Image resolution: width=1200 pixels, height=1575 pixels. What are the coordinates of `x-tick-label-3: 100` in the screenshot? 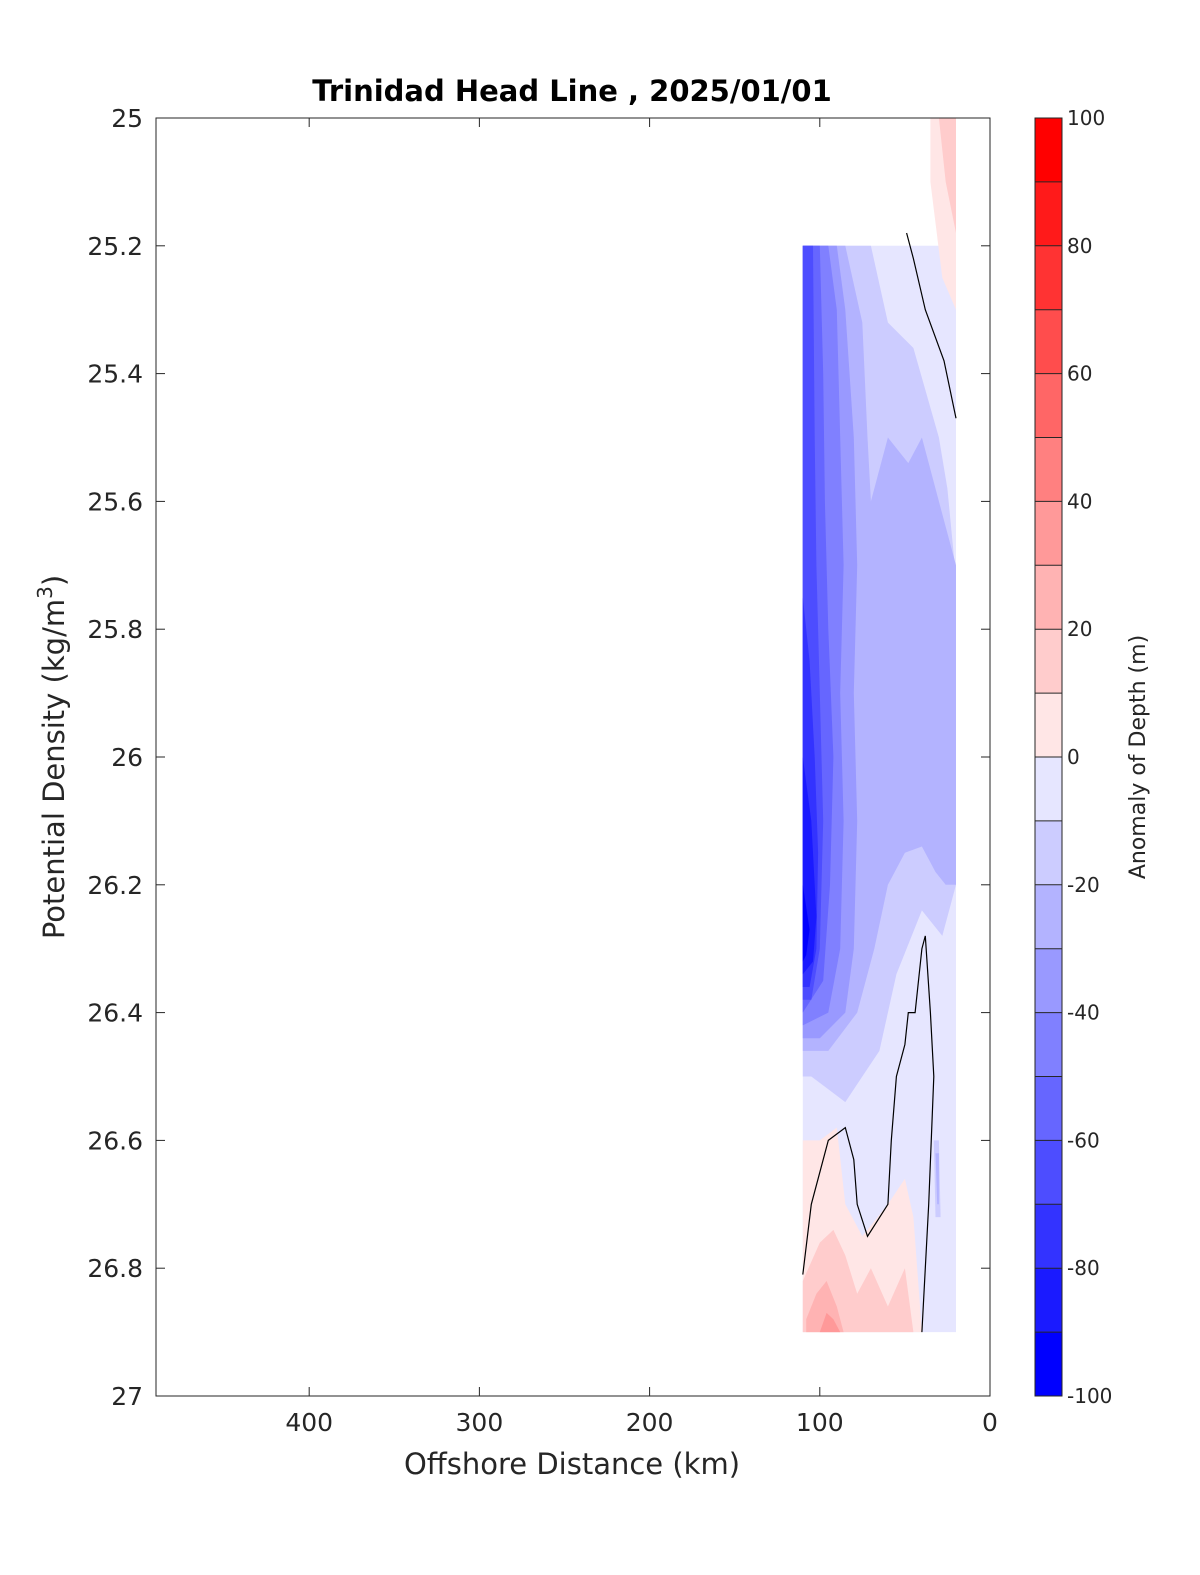 It's located at (820, 1422).